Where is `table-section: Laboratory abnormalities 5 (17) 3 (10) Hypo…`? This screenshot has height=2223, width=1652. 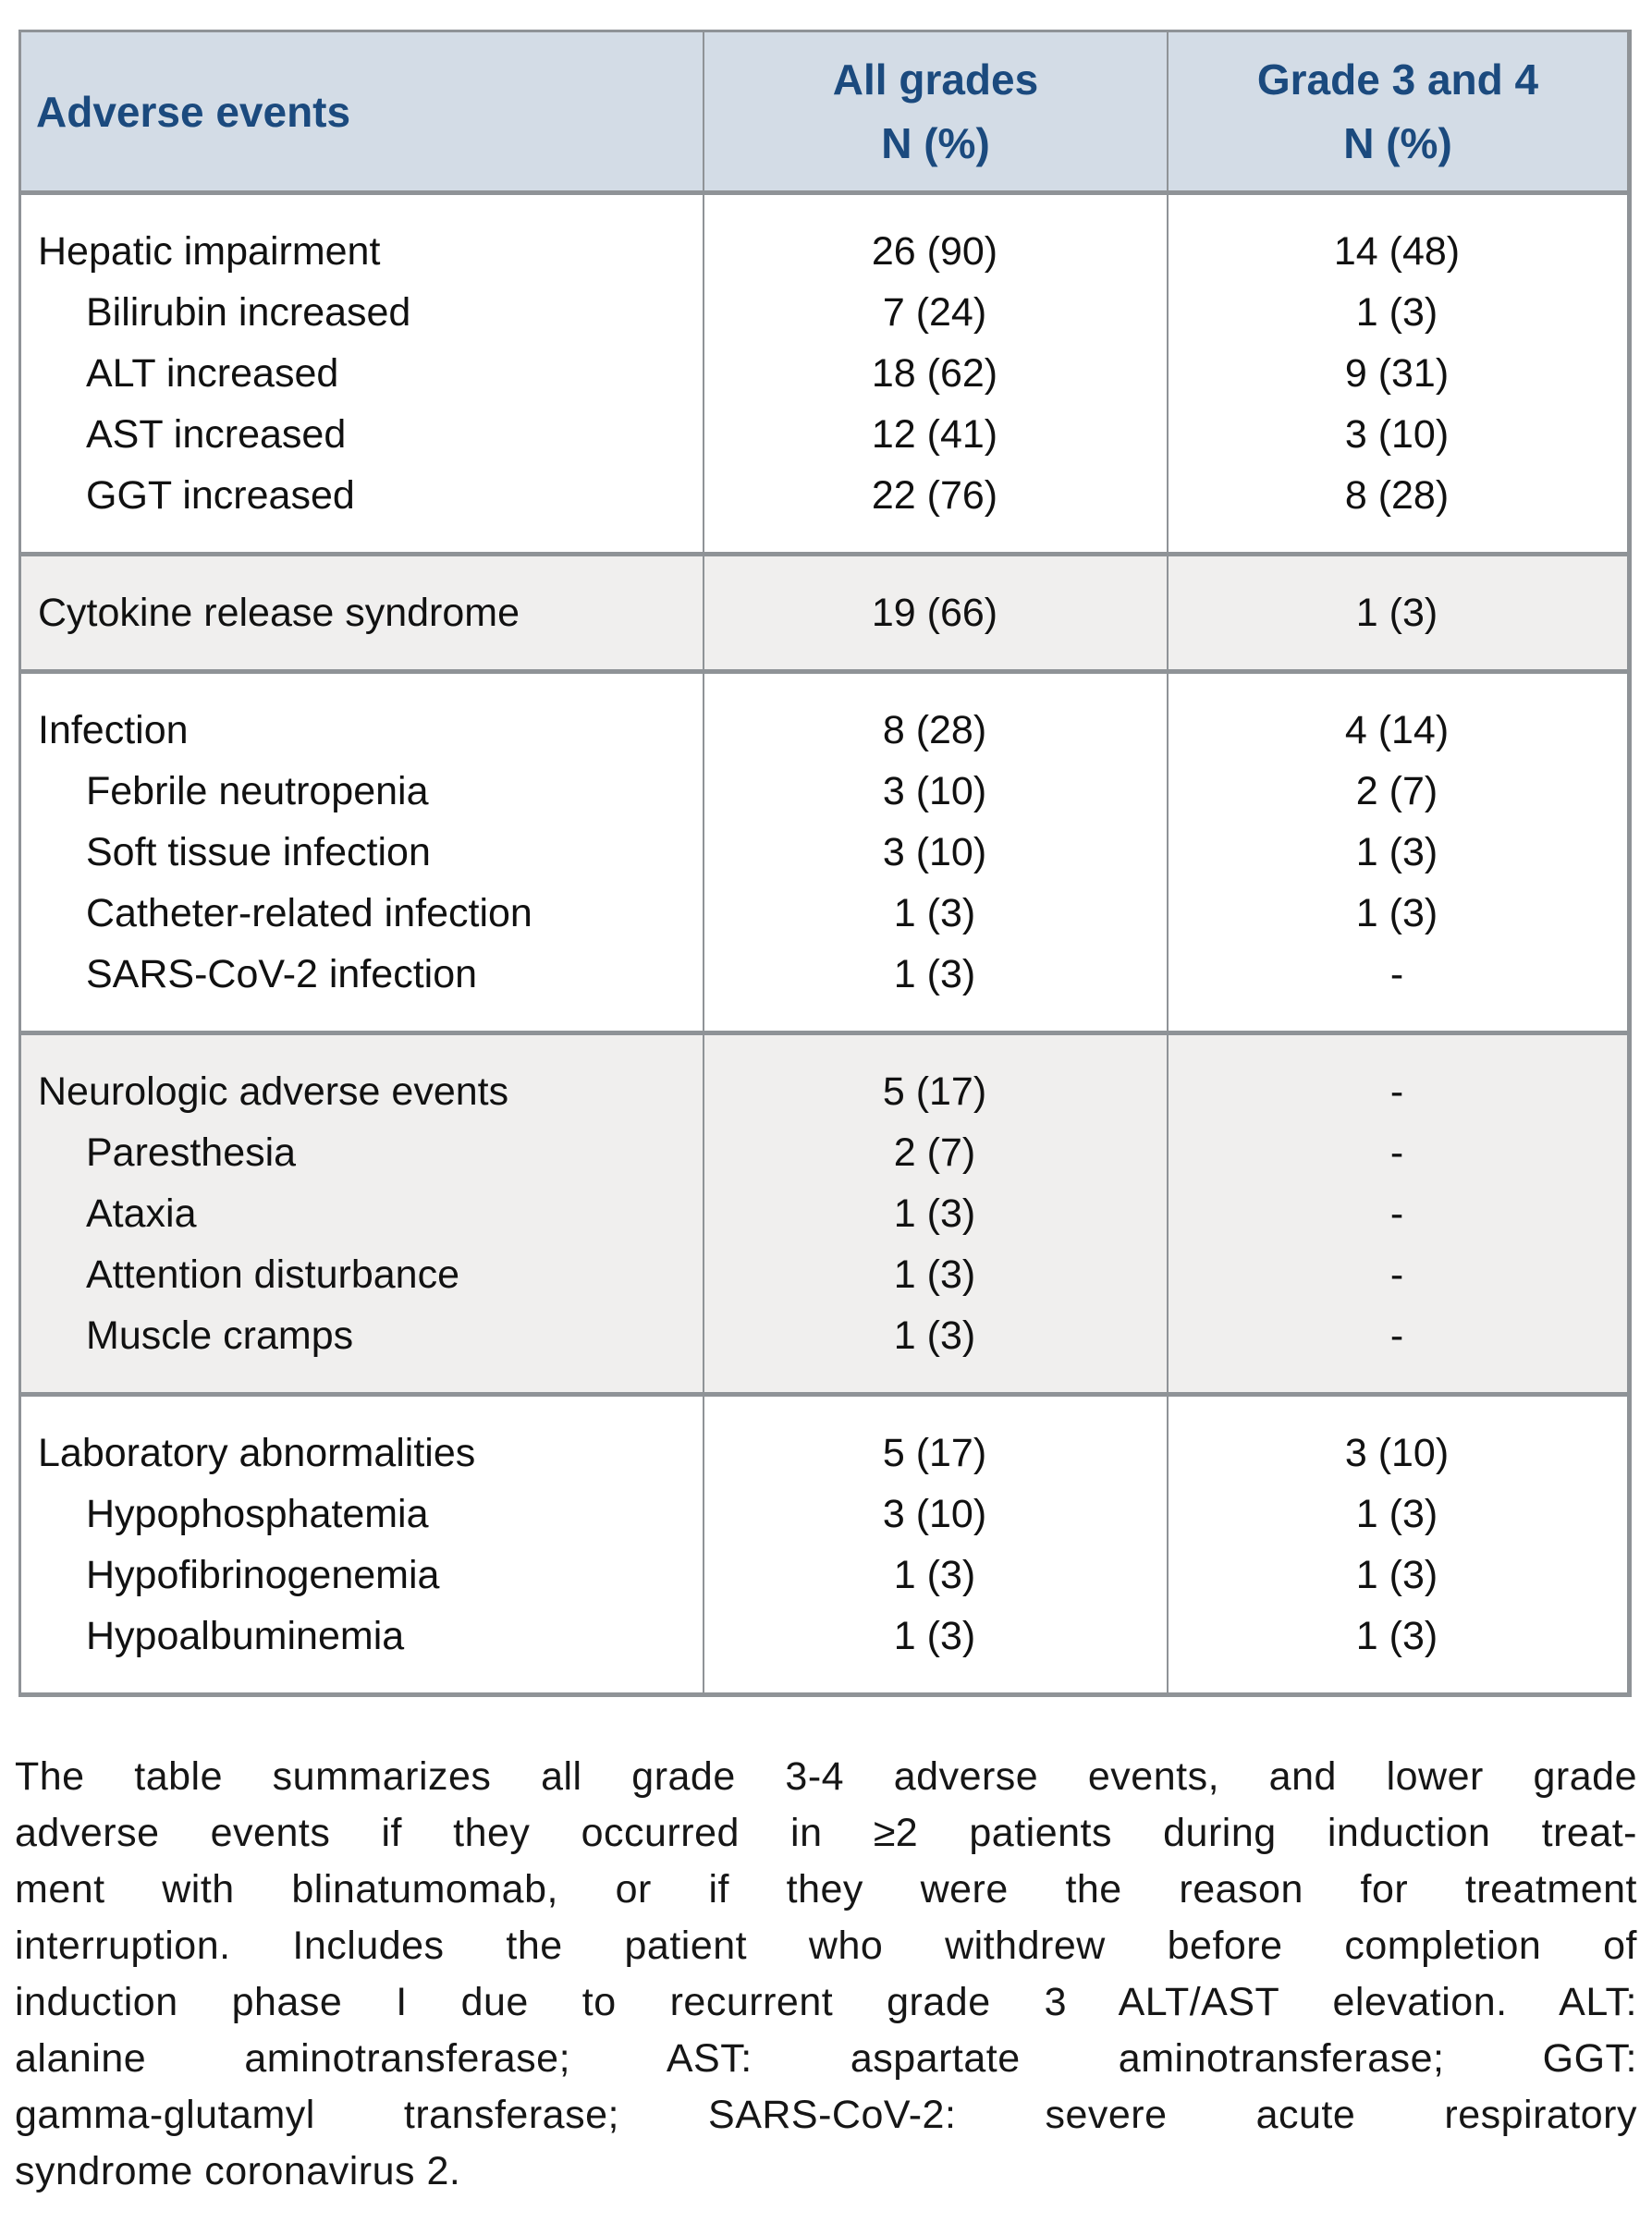
table-section: Laboratory abnormalities 5 (17) 3 (10) Hypo… is located at coordinates (824, 1542).